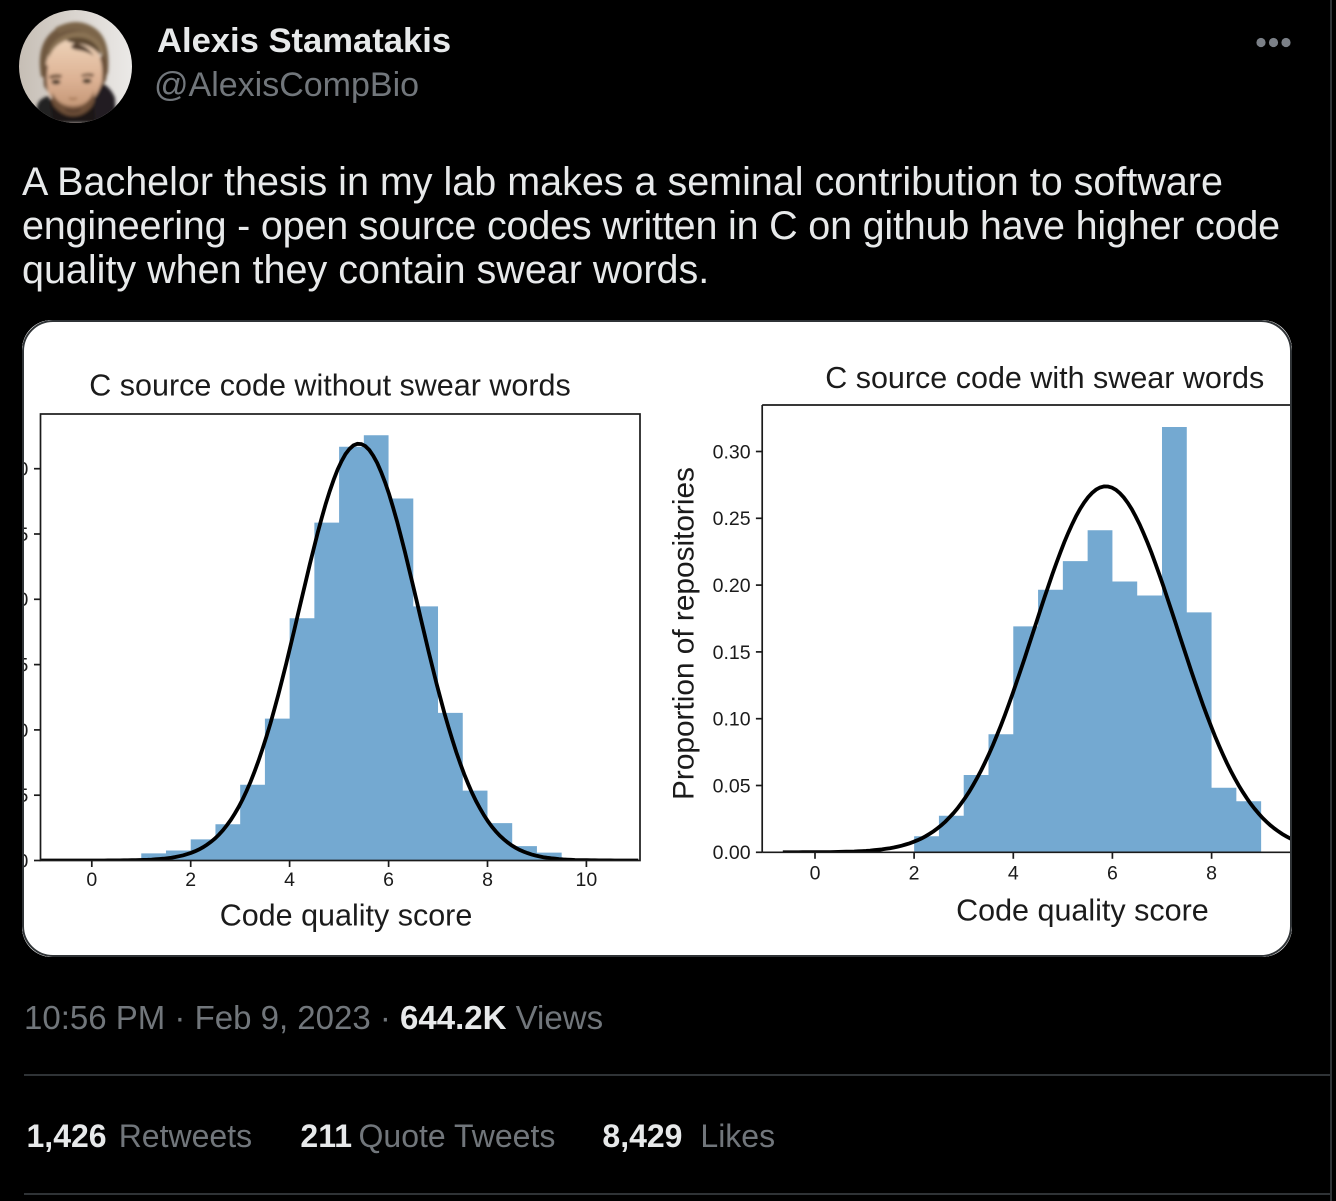 This screenshot has width=1336, height=1201. Describe the element at coordinates (587, 880) in the screenshot. I see `svg-text: 10` at that location.